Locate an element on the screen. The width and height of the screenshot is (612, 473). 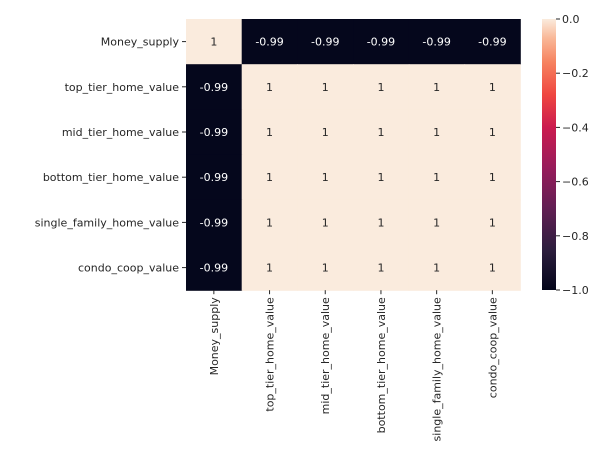
colorbar-tick-label: −0.2 is located at coordinates (575, 73).